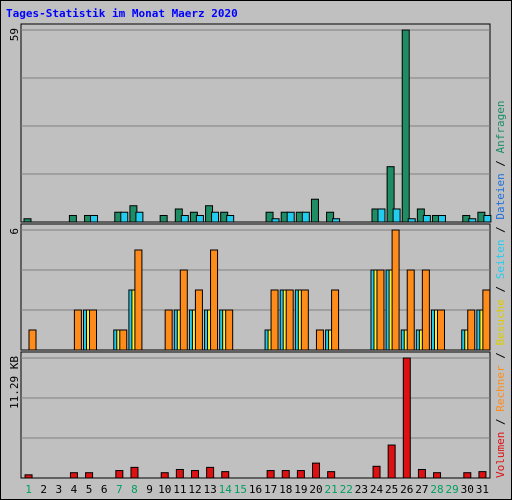  I want to click on x-day-label-30: 30, so click(467, 489).